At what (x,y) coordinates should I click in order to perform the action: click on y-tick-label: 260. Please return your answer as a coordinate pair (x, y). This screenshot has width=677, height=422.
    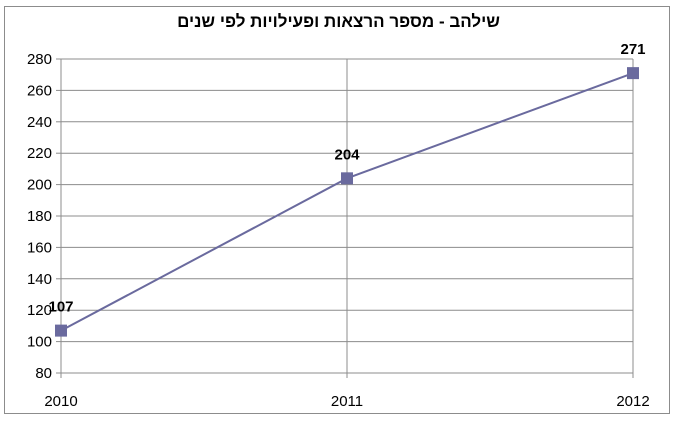
    Looking at the image, I should click on (39, 90).